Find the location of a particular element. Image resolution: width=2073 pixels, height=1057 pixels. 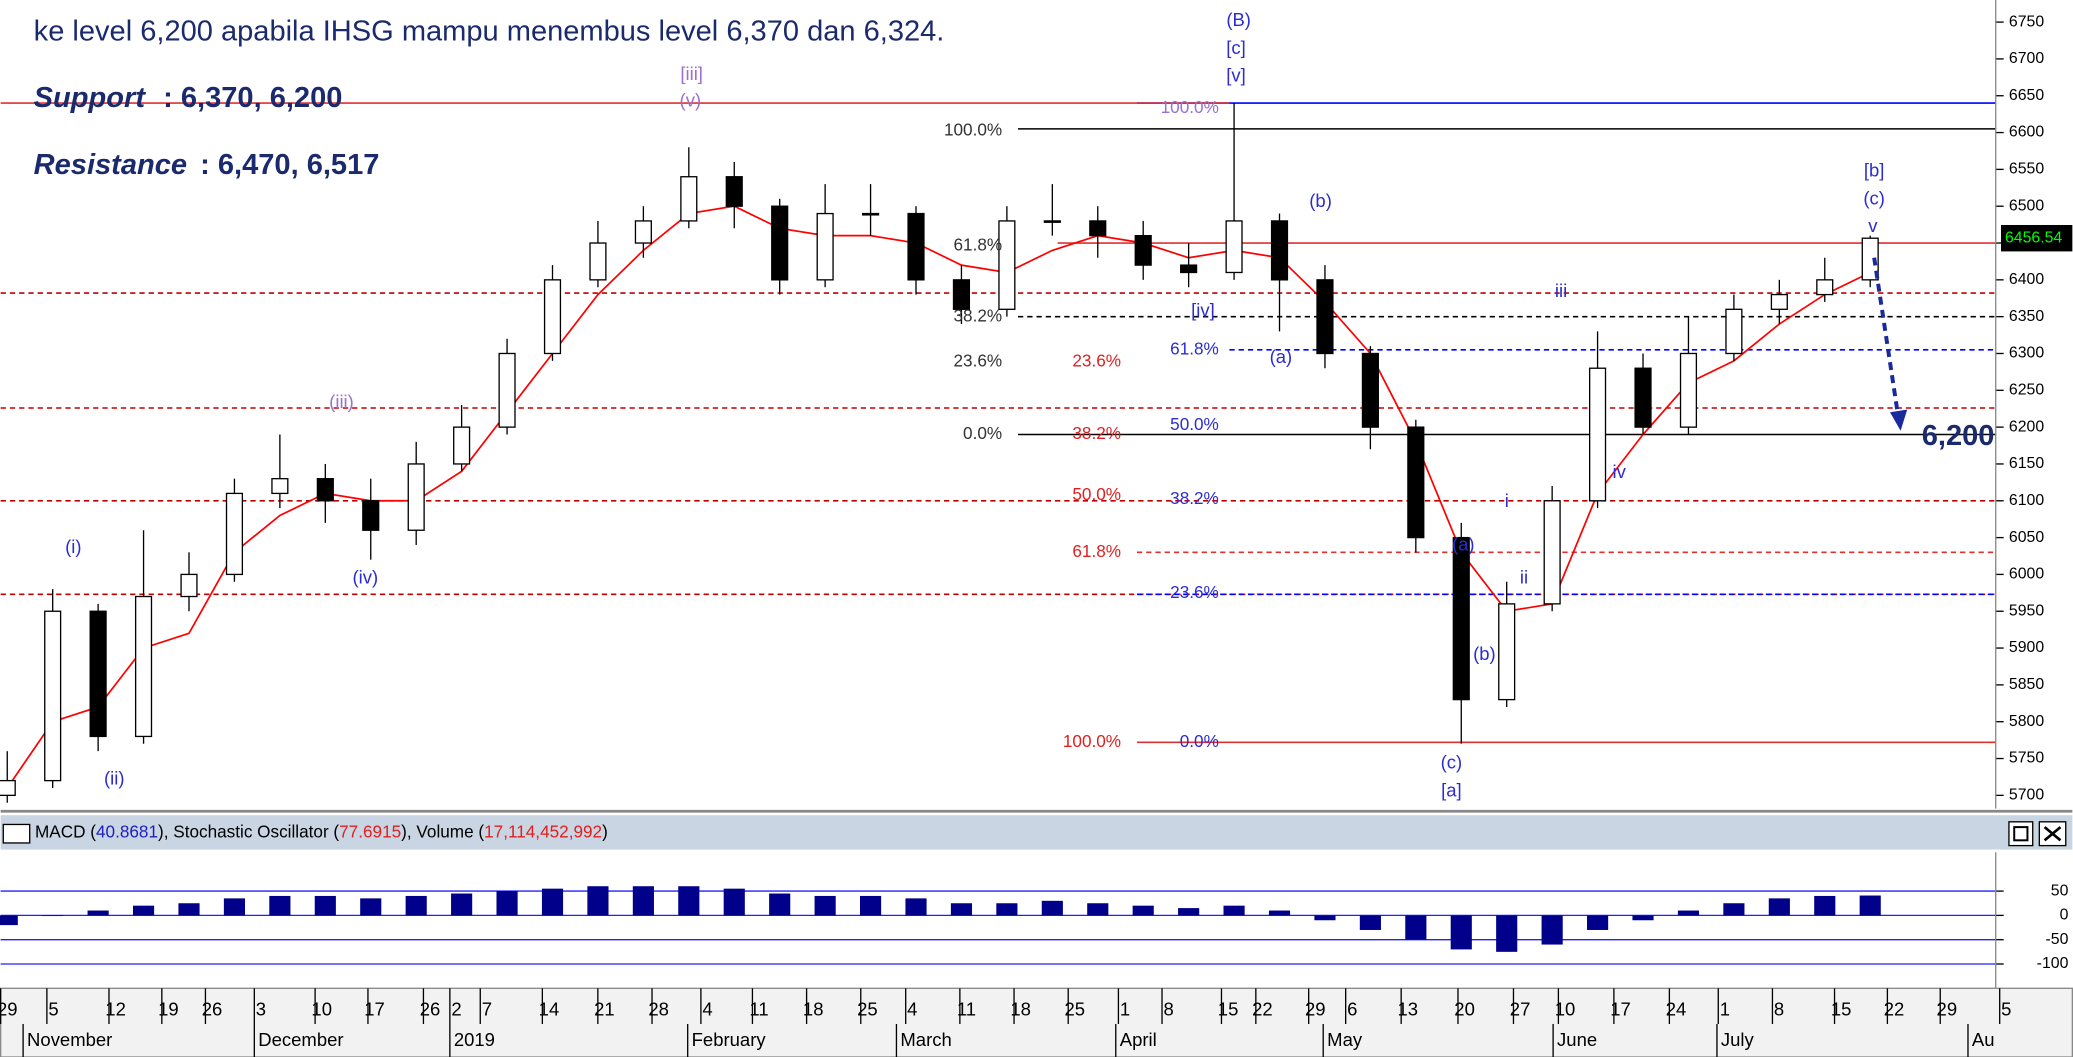

y-tick-label: 6600 is located at coordinates (2026, 132).